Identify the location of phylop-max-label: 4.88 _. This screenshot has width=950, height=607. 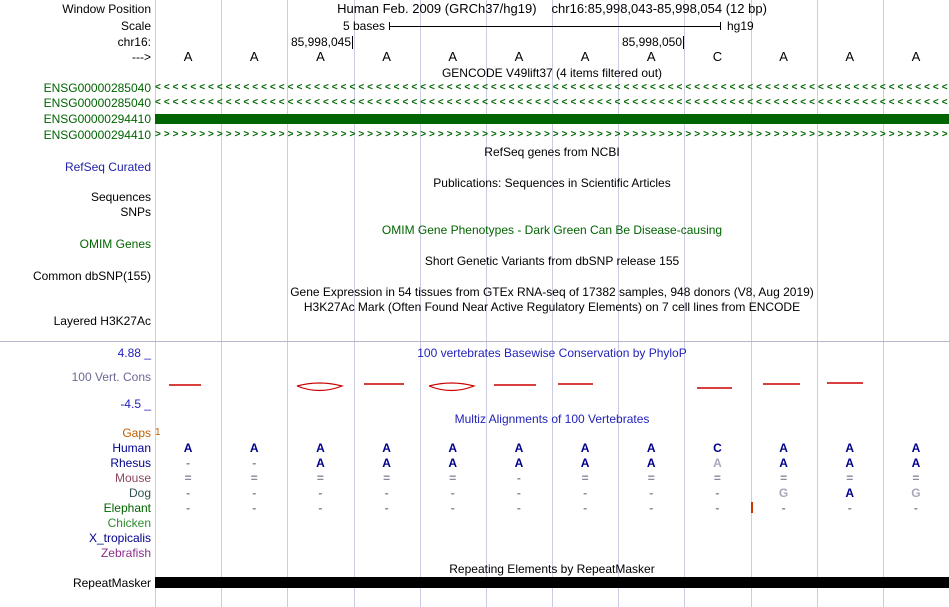
(134, 353).